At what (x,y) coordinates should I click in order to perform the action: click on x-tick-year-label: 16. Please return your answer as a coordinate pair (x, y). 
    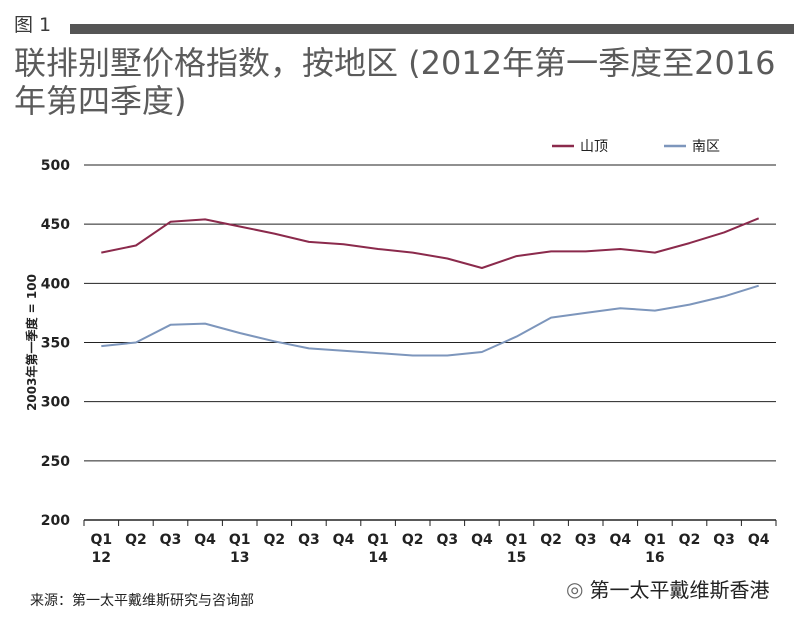
    Looking at the image, I should click on (654, 558).